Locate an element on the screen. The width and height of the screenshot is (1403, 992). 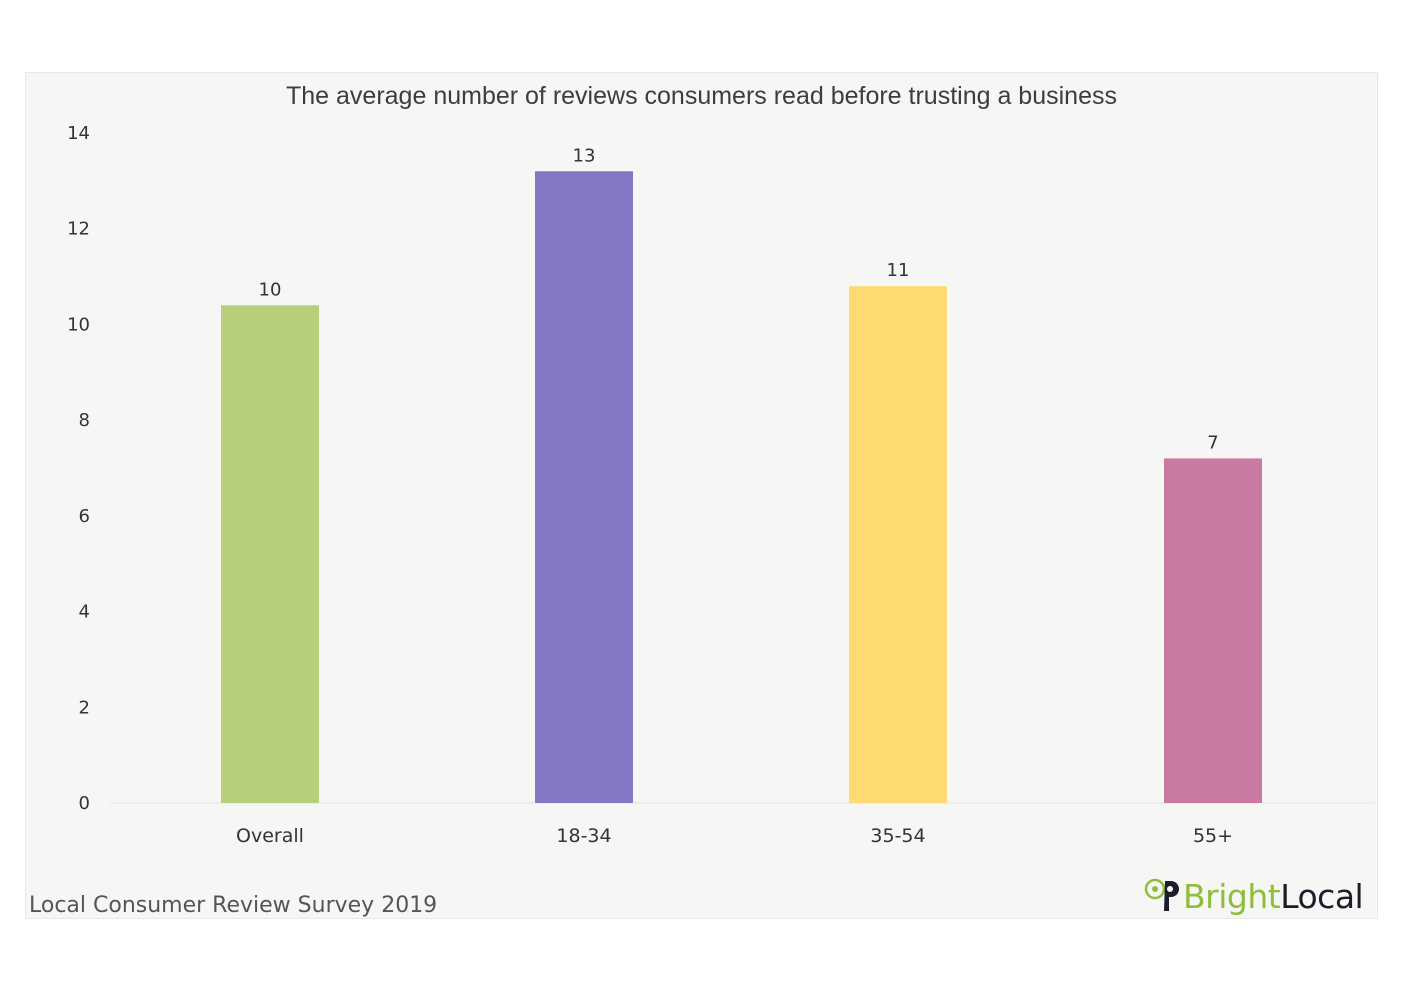
brand-name-part1: Bright is located at coordinates (1232, 896).